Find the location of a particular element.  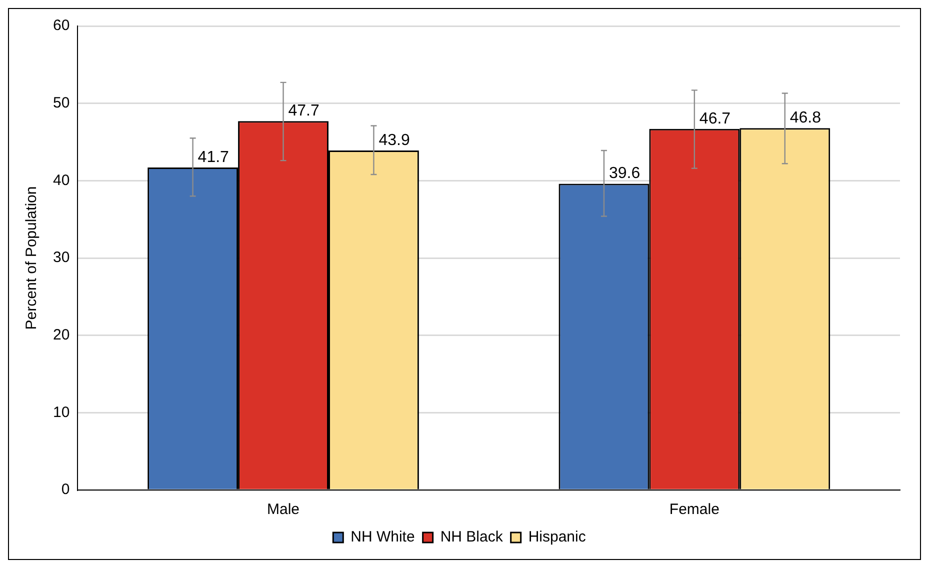

x-tick-label: Male is located at coordinates (283, 509).